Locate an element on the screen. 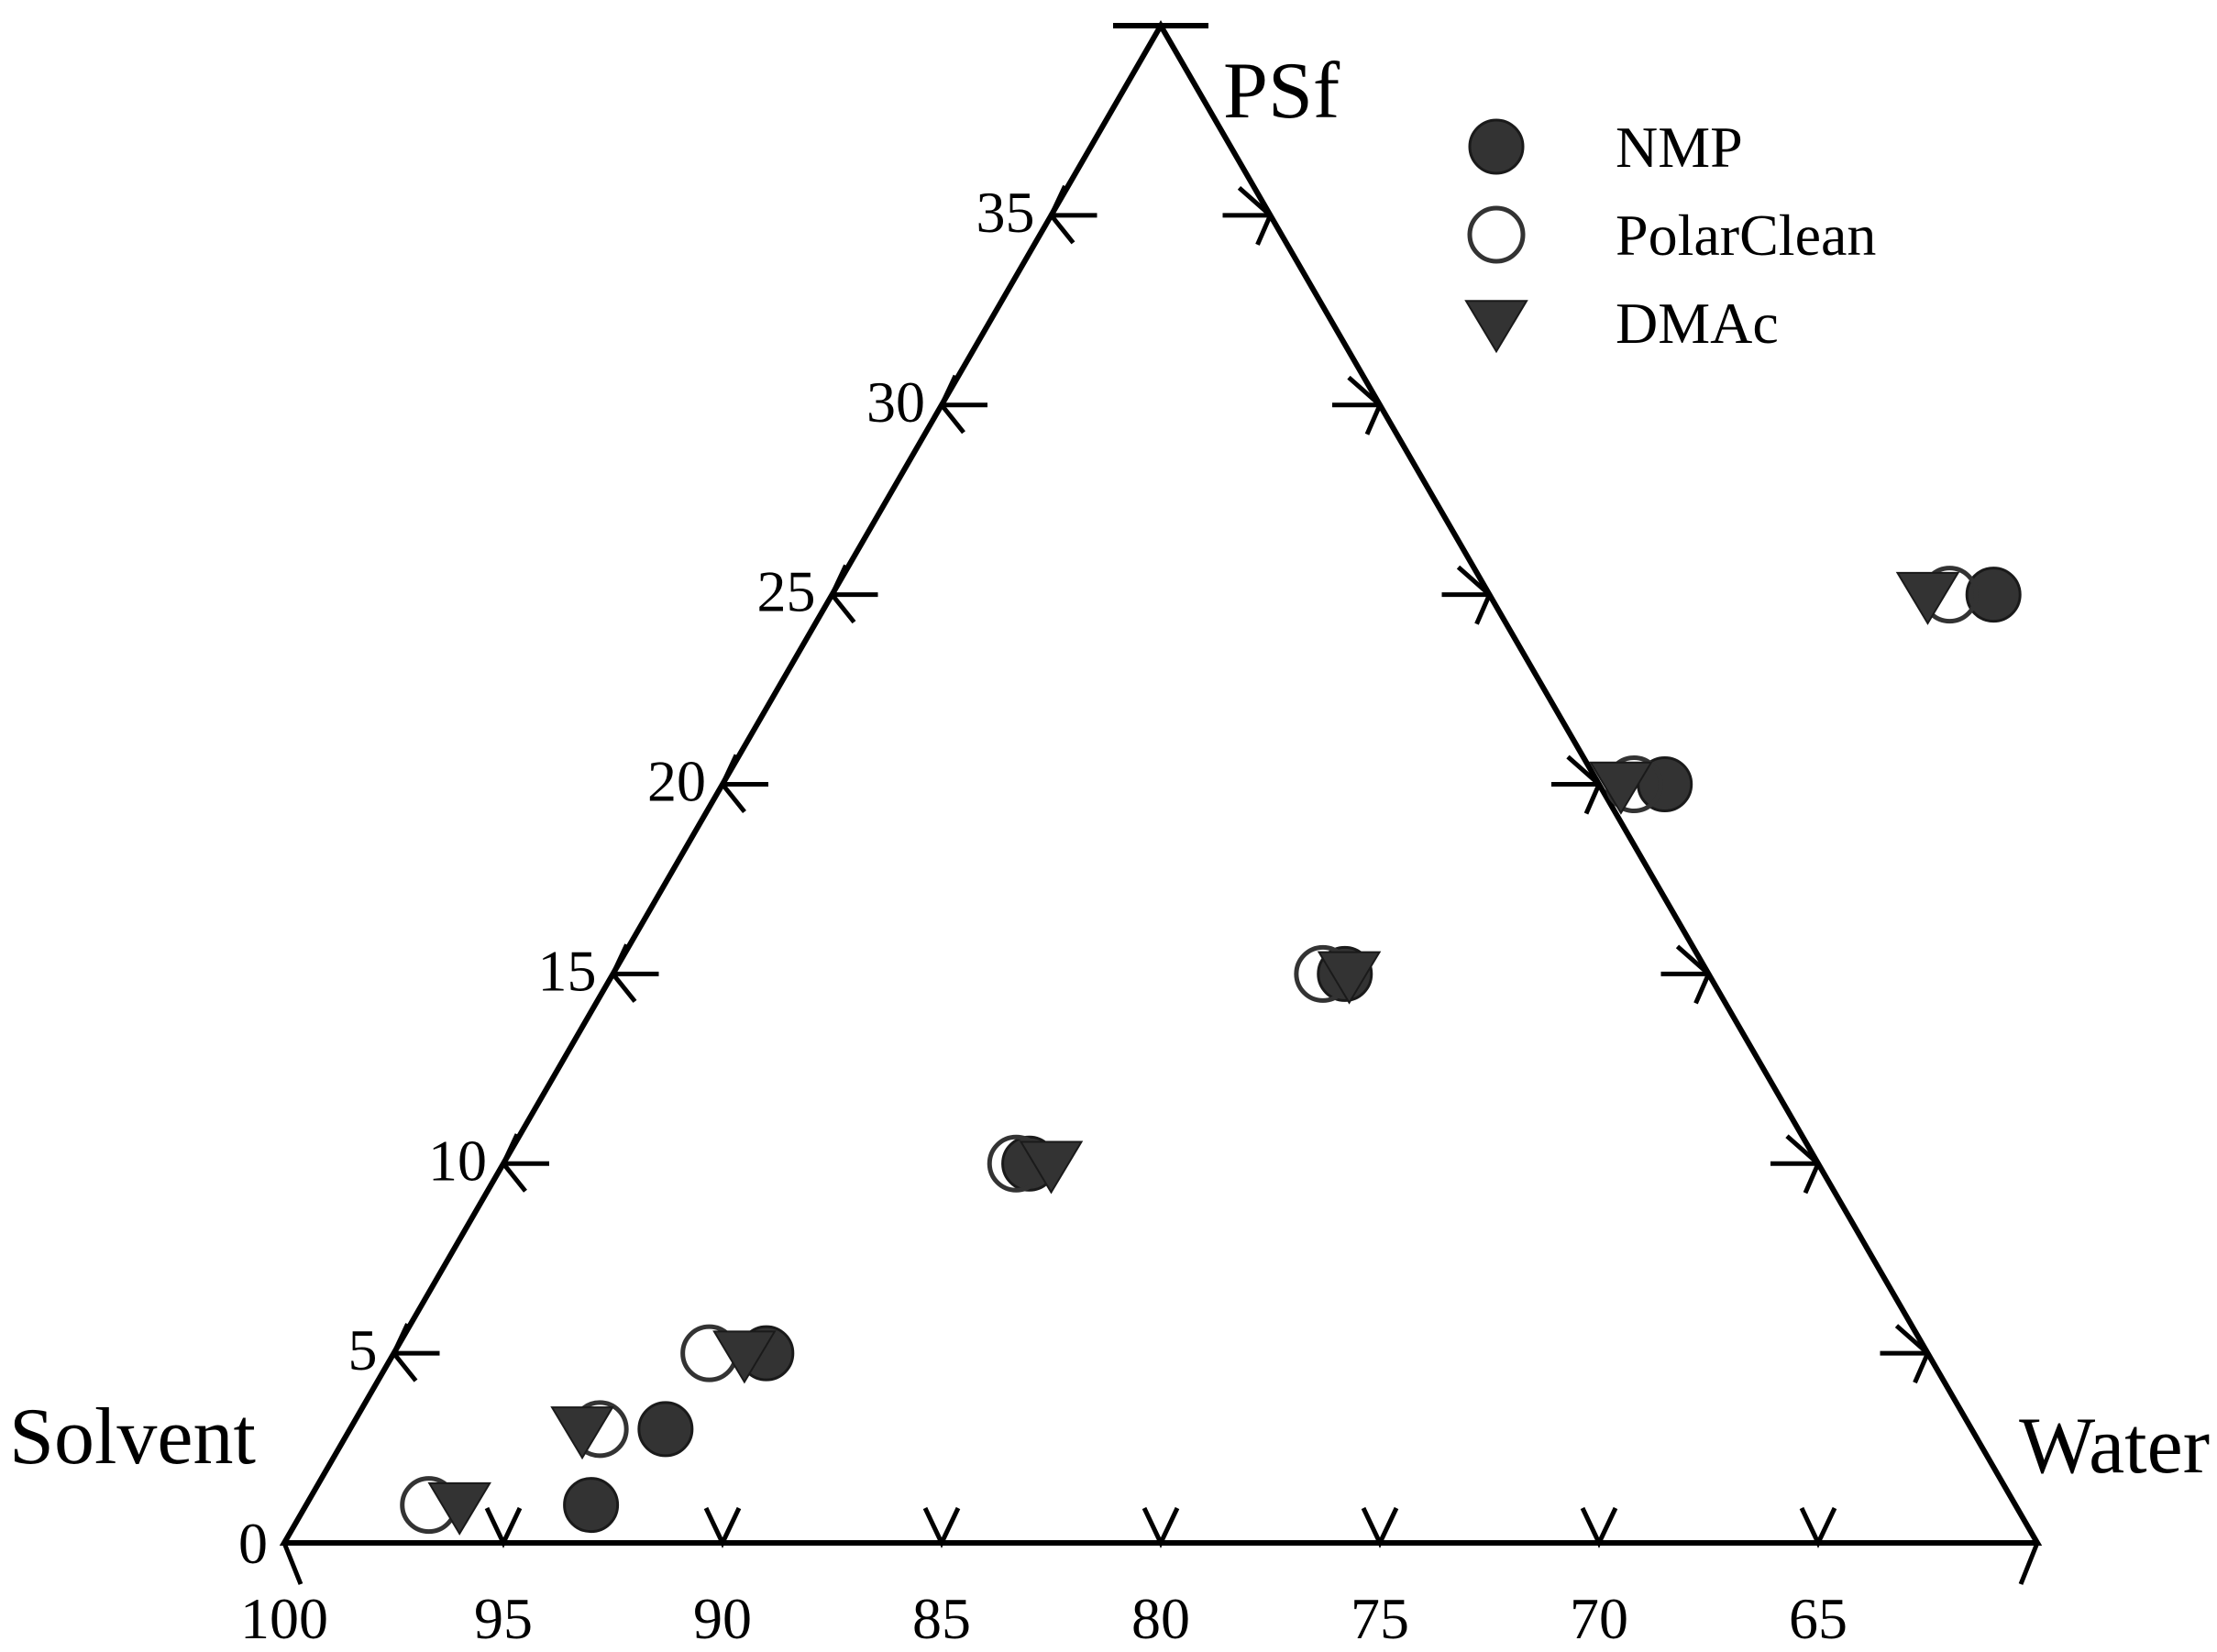 This screenshot has width=2217, height=1652. bottom-tick-label: 90 is located at coordinates (723, 1618).